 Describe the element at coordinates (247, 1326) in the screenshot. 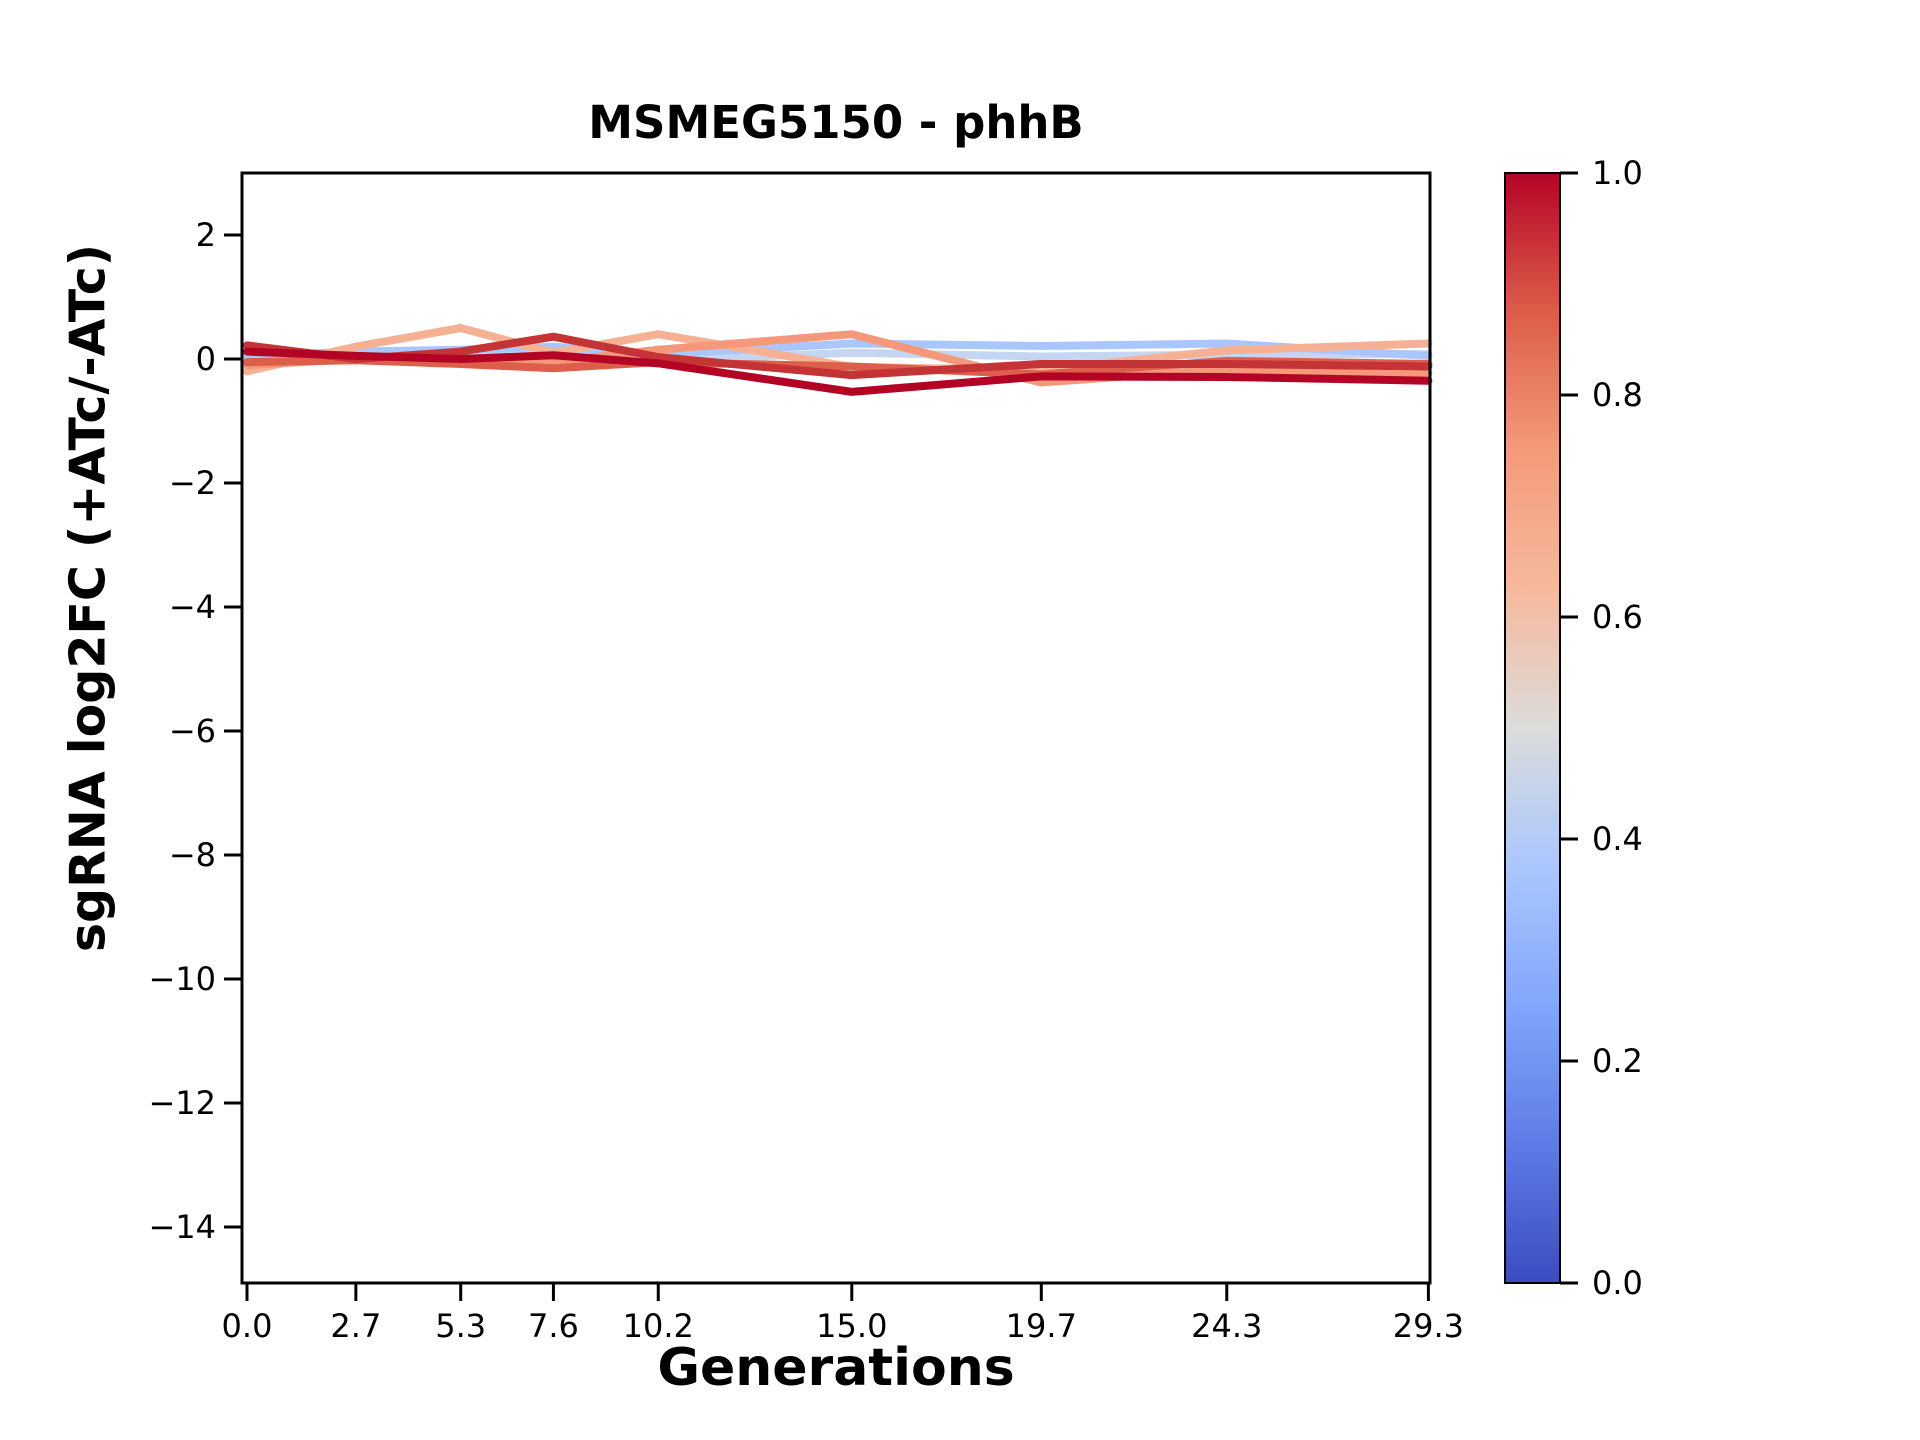

I see `x-tick-label: 0.0` at that location.